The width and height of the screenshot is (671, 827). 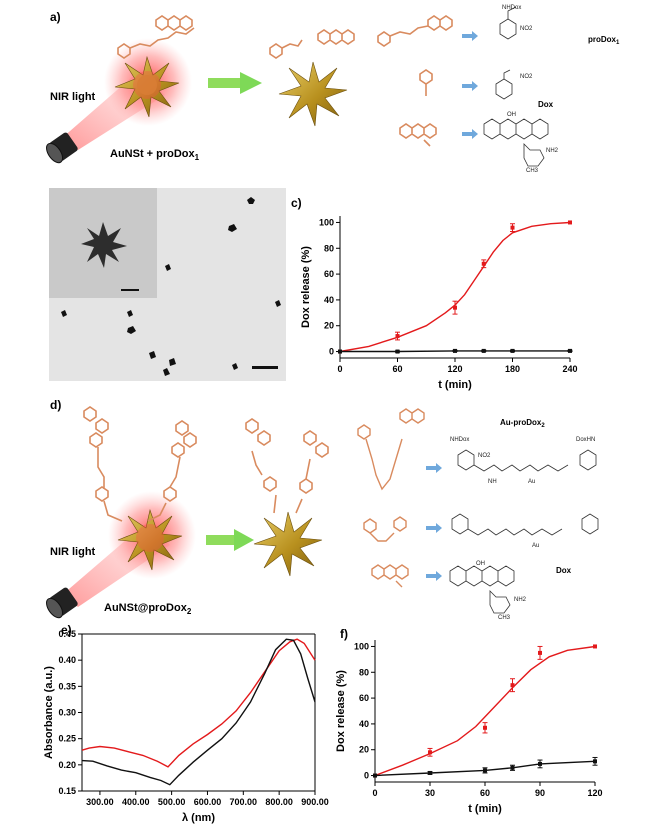 What do you see at coordinates (103, 464) in the screenshot?
I see `linker-chain-left-d` at bounding box center [103, 464].